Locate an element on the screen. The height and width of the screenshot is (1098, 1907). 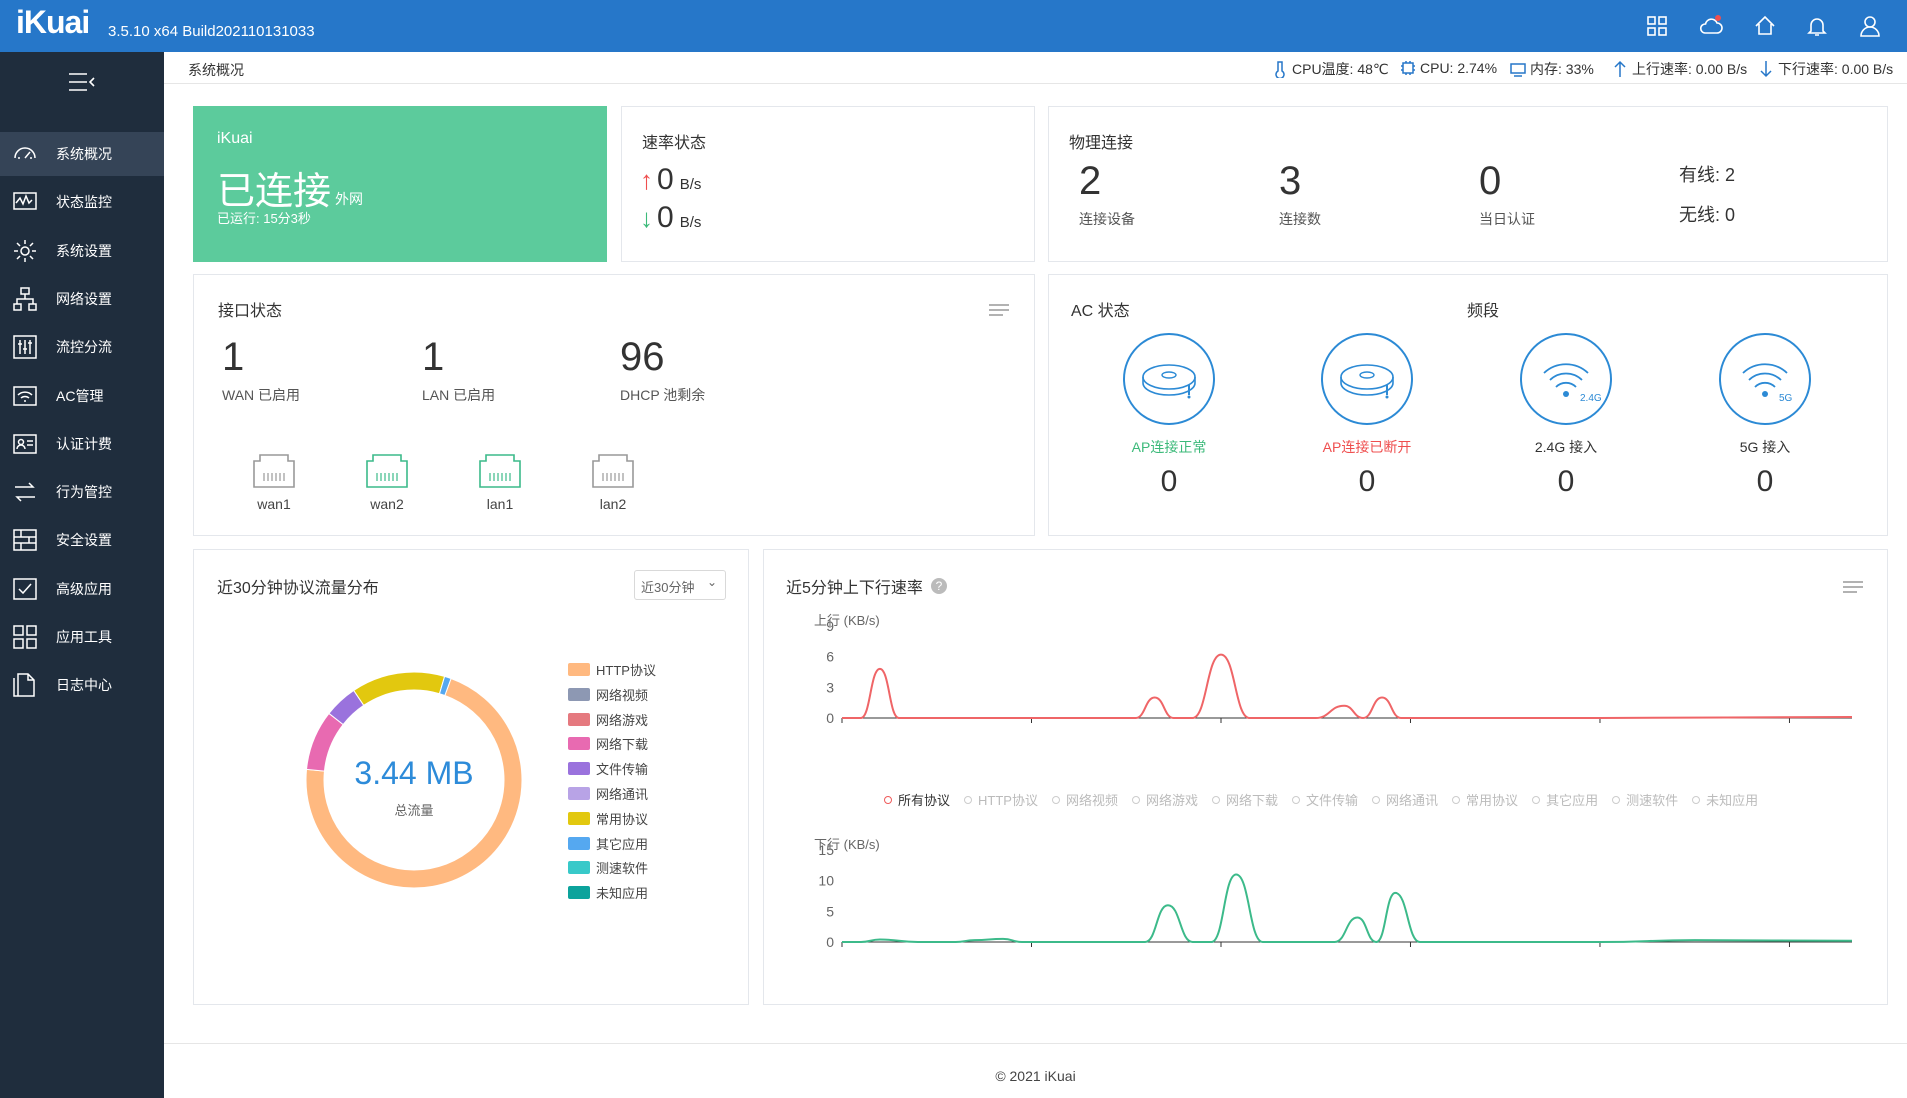
sidebar-item-11: 应用工具 is located at coordinates (82, 637).